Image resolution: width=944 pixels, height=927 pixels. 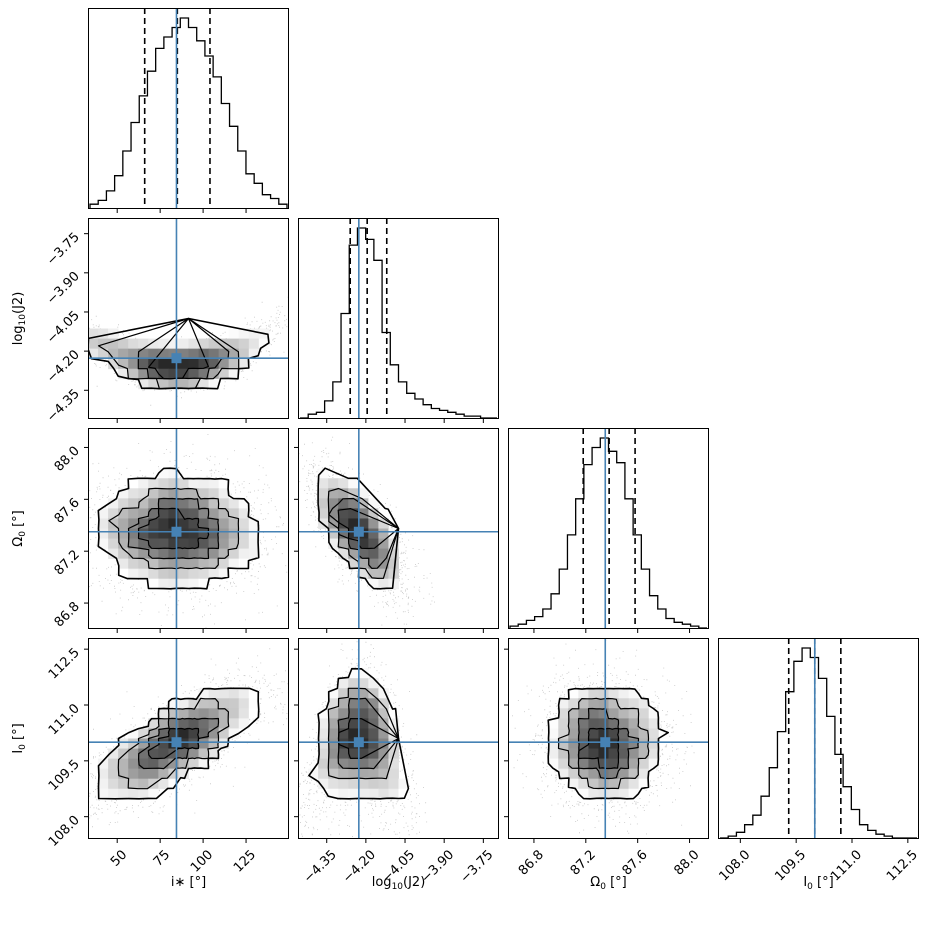 I want to click on hist-panel-Omega0, so click(x=608, y=528).